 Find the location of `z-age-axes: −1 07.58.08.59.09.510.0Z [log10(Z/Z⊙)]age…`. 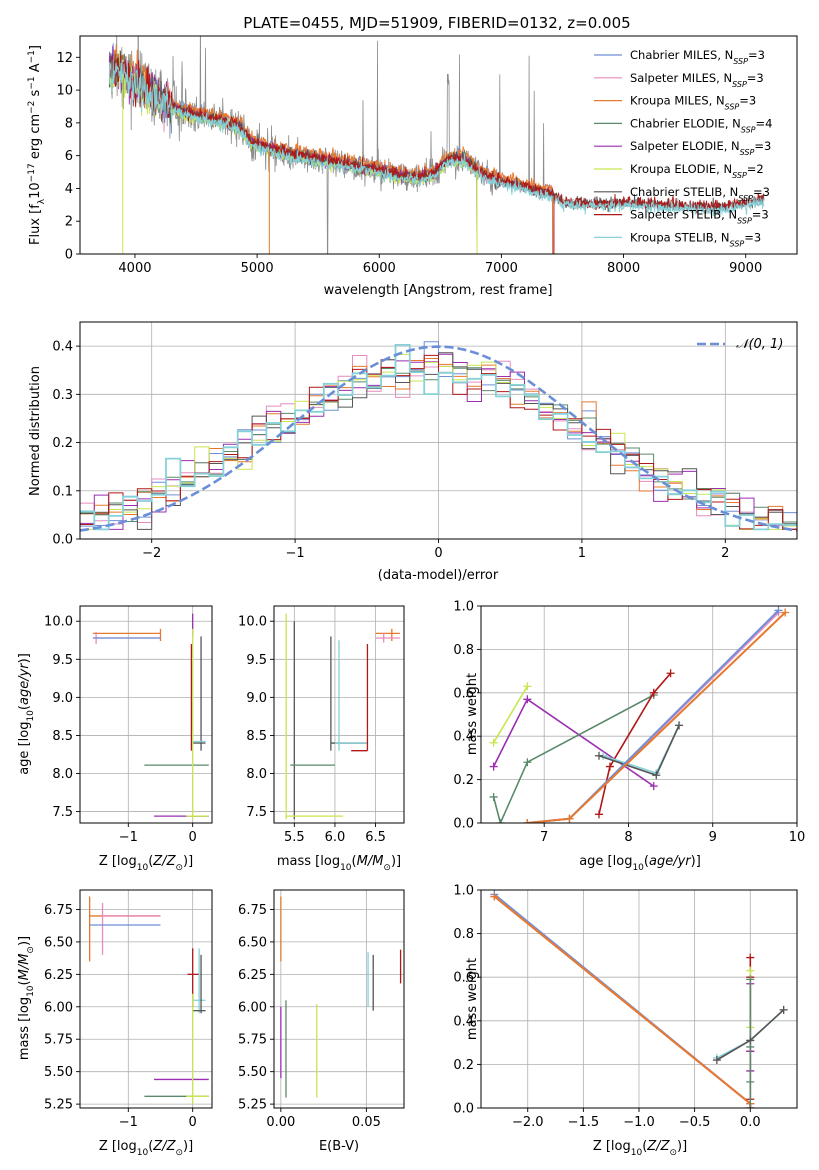

z-age-axes: −1 07.58.08.59.09.510.0Z [log10(Z/Z⊙)]age… is located at coordinates (115, 739).